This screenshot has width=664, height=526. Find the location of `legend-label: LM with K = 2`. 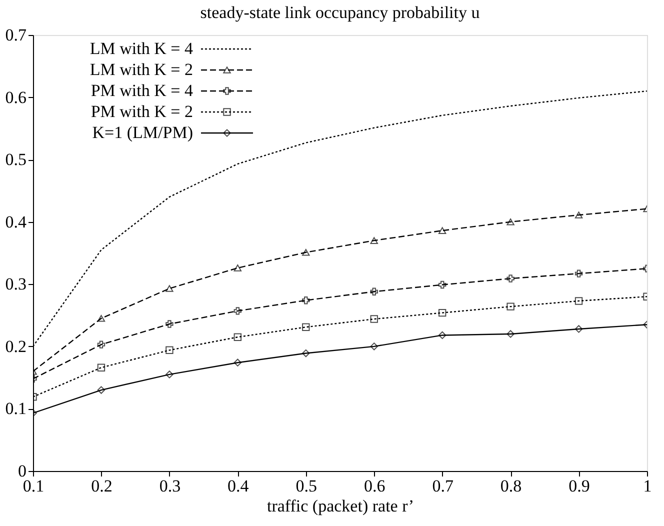

legend-label: LM with K = 2 is located at coordinates (141, 69).